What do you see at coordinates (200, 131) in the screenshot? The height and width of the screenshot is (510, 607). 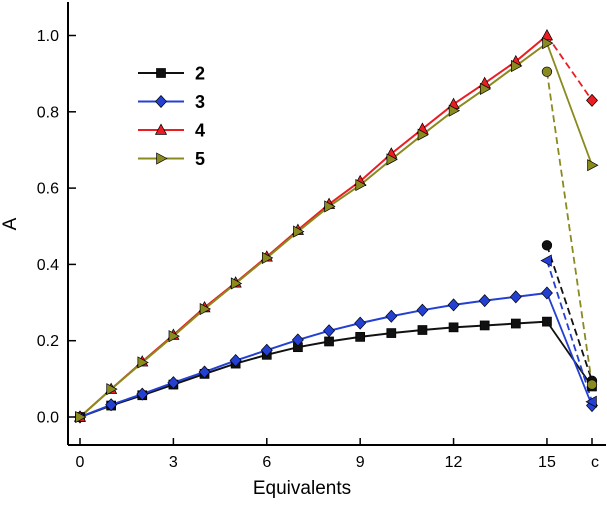 I see `legend-label-4: 4` at bounding box center [200, 131].